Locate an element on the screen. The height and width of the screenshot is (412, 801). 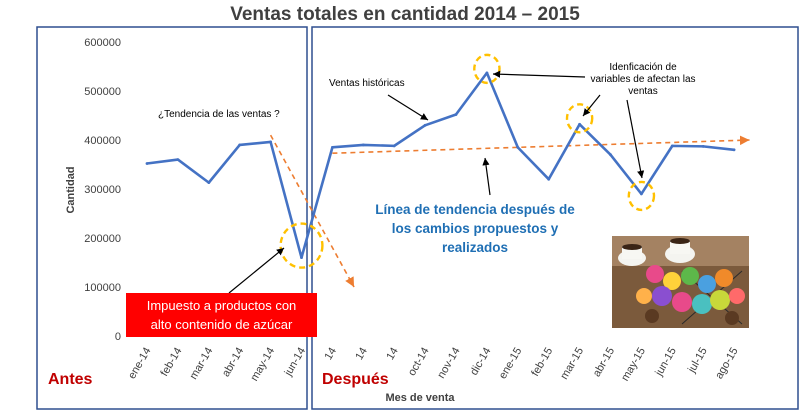
x-tick-label: dic-14 is located at coordinates (480, 362).